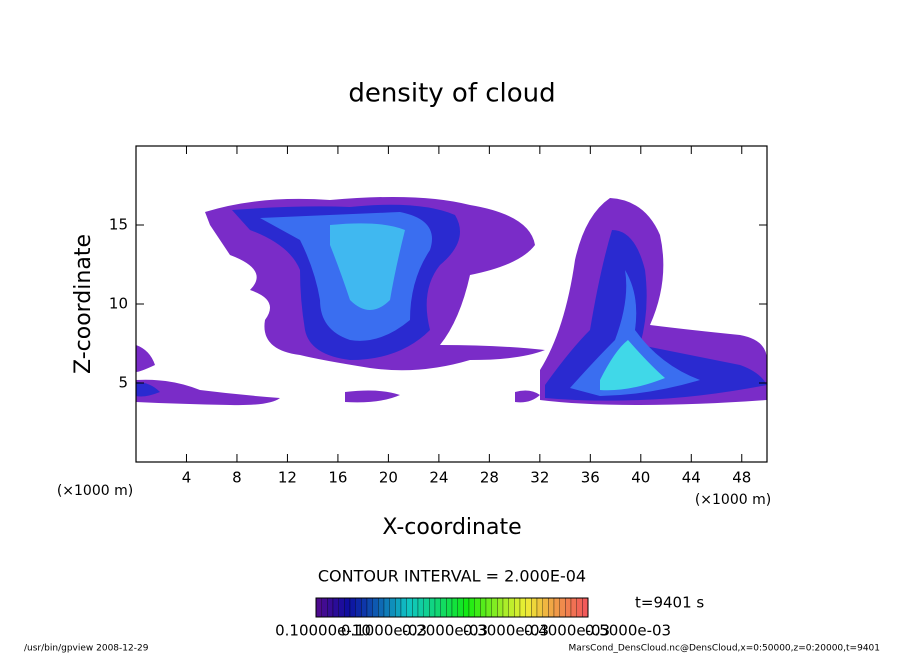 The image size is (904, 654). Describe the element at coordinates (237, 478) in the screenshot. I see `x-tick-label: 8` at that location.